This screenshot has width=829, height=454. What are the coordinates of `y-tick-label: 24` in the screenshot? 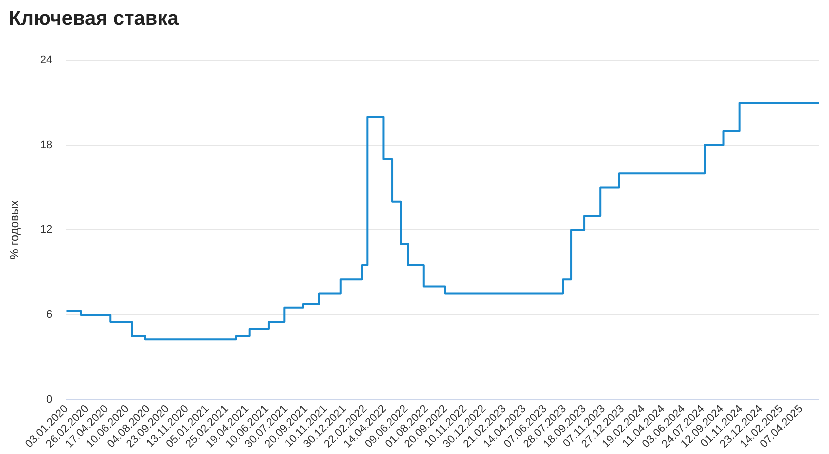 It's located at (46, 60).